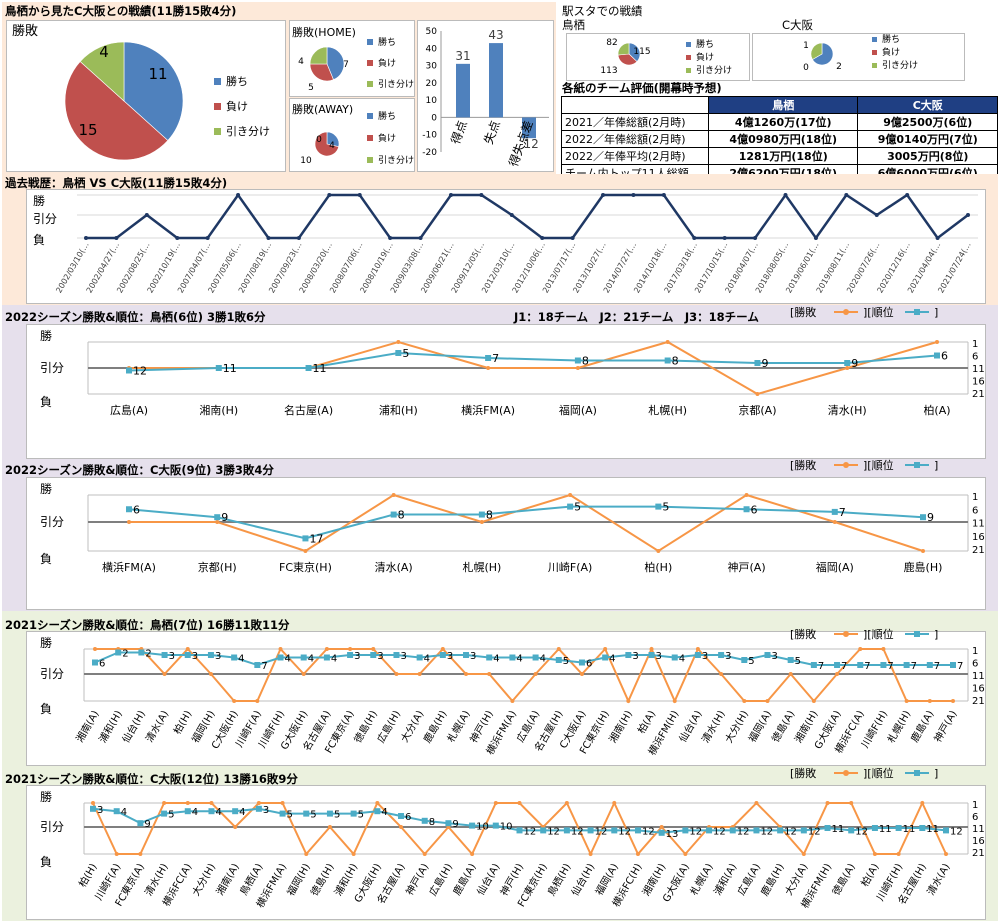 The width and height of the screenshot is (1000, 923). I want to click on x-tick-label: 大分(H), so click(203, 879).